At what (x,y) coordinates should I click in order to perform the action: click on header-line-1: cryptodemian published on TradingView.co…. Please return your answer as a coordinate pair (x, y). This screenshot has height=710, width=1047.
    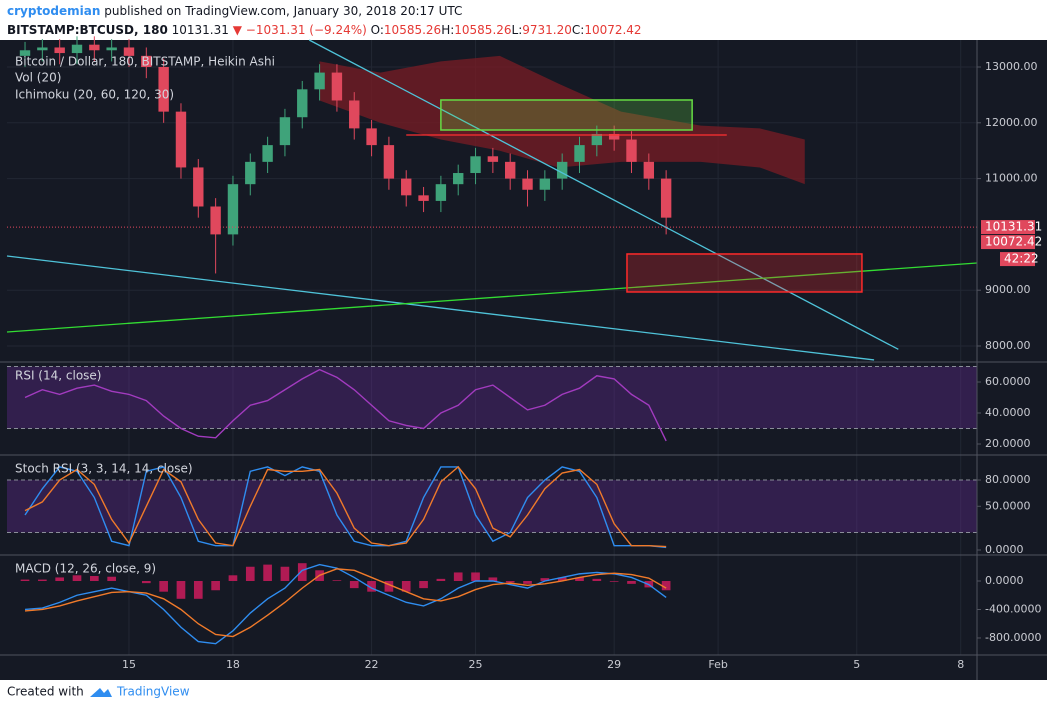
    Looking at the image, I should click on (234, 11).